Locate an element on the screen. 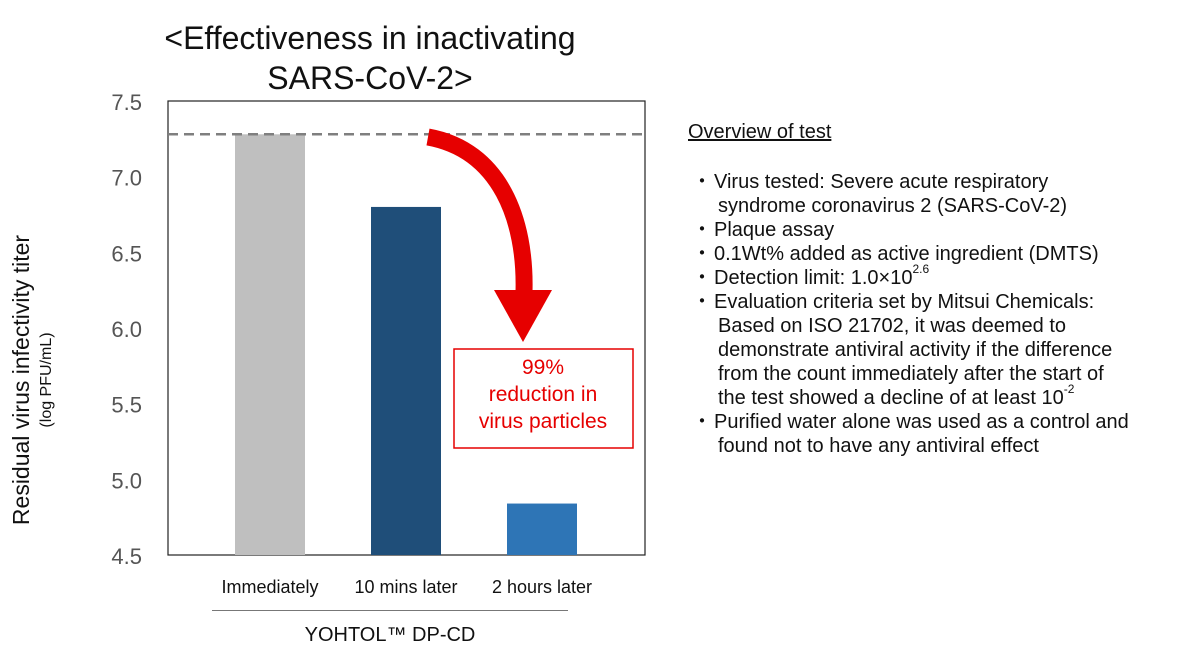 The image size is (1200, 669). overview-item-text: Virus tested: Severe acute respiratory is located at coordinates (881, 182).